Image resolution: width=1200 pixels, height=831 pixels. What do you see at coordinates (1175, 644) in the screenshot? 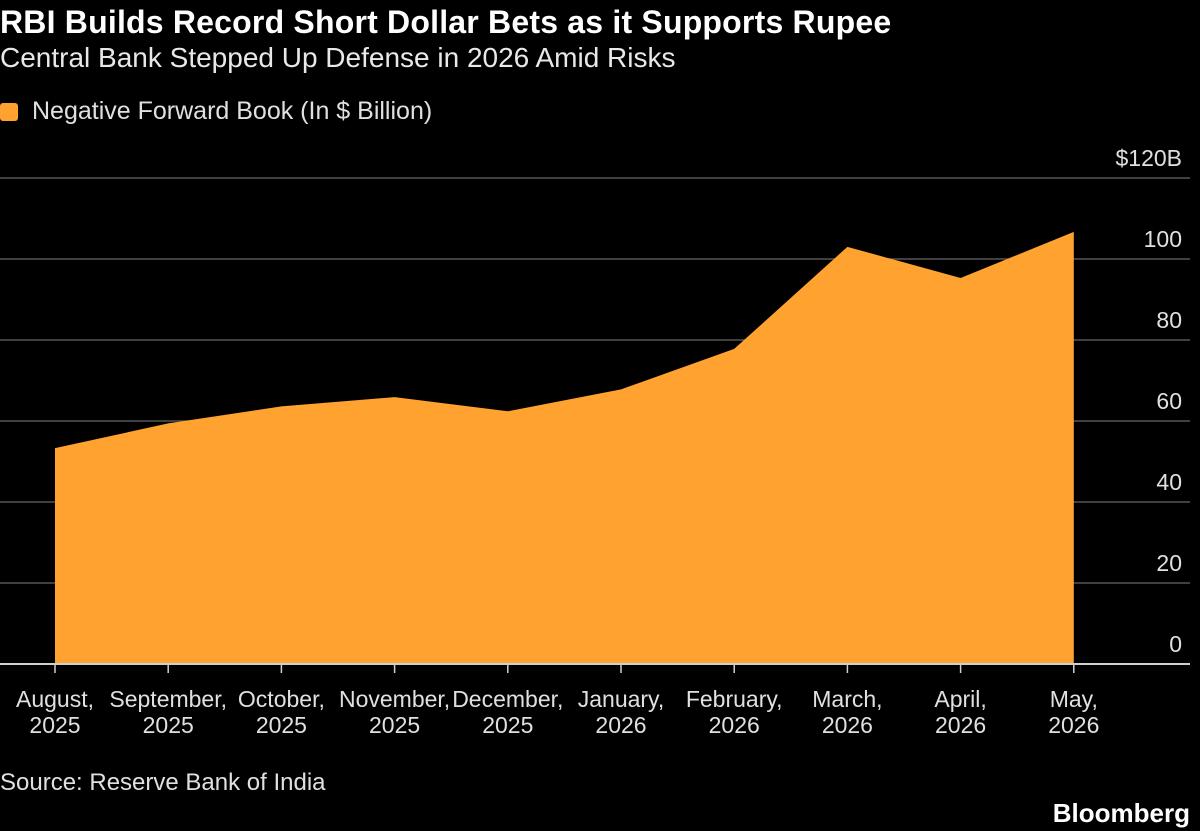
I see `y-tick-label: 0` at bounding box center [1175, 644].